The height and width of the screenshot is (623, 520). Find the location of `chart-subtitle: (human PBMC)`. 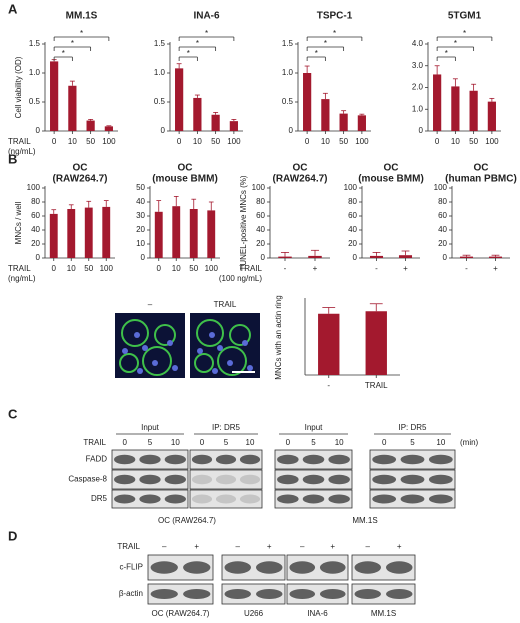

chart-subtitle: (human PBMC) is located at coordinates (481, 179).